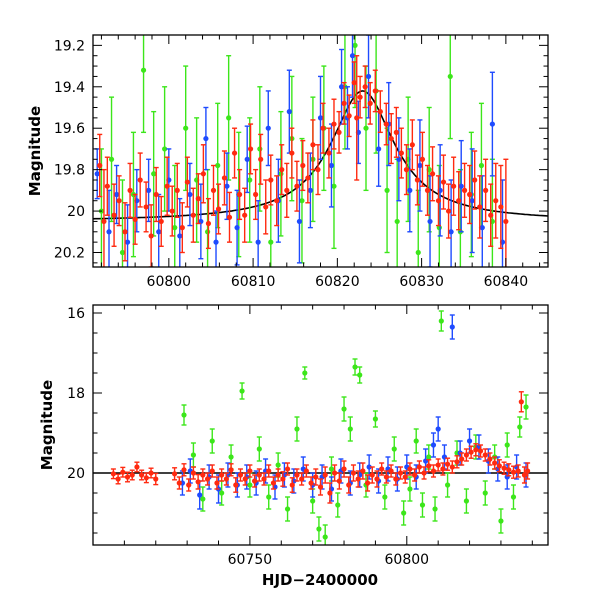  Describe the element at coordinates (169, 282) in the screenshot. I see `x-tick-label: 60800` at that location.